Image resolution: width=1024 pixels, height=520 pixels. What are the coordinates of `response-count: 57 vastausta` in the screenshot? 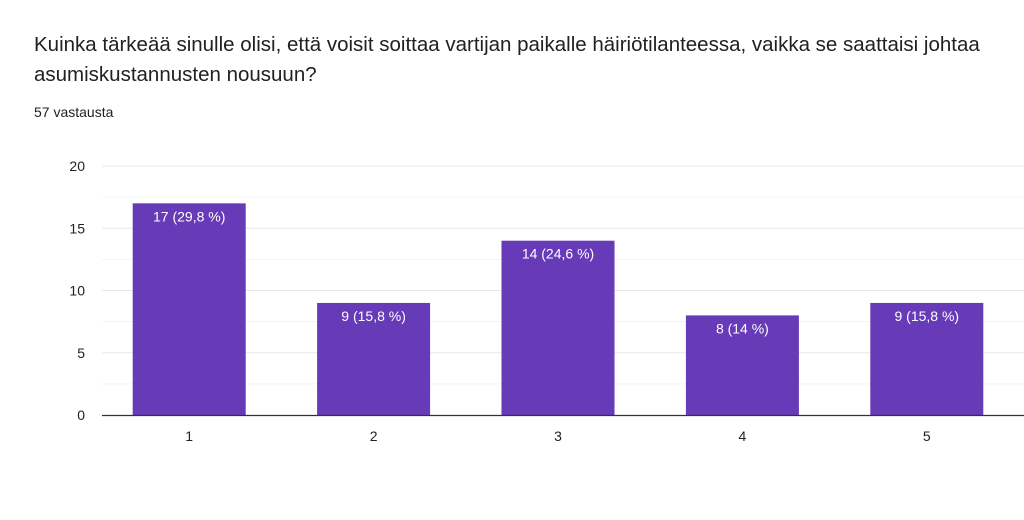 It's located at (74, 112).